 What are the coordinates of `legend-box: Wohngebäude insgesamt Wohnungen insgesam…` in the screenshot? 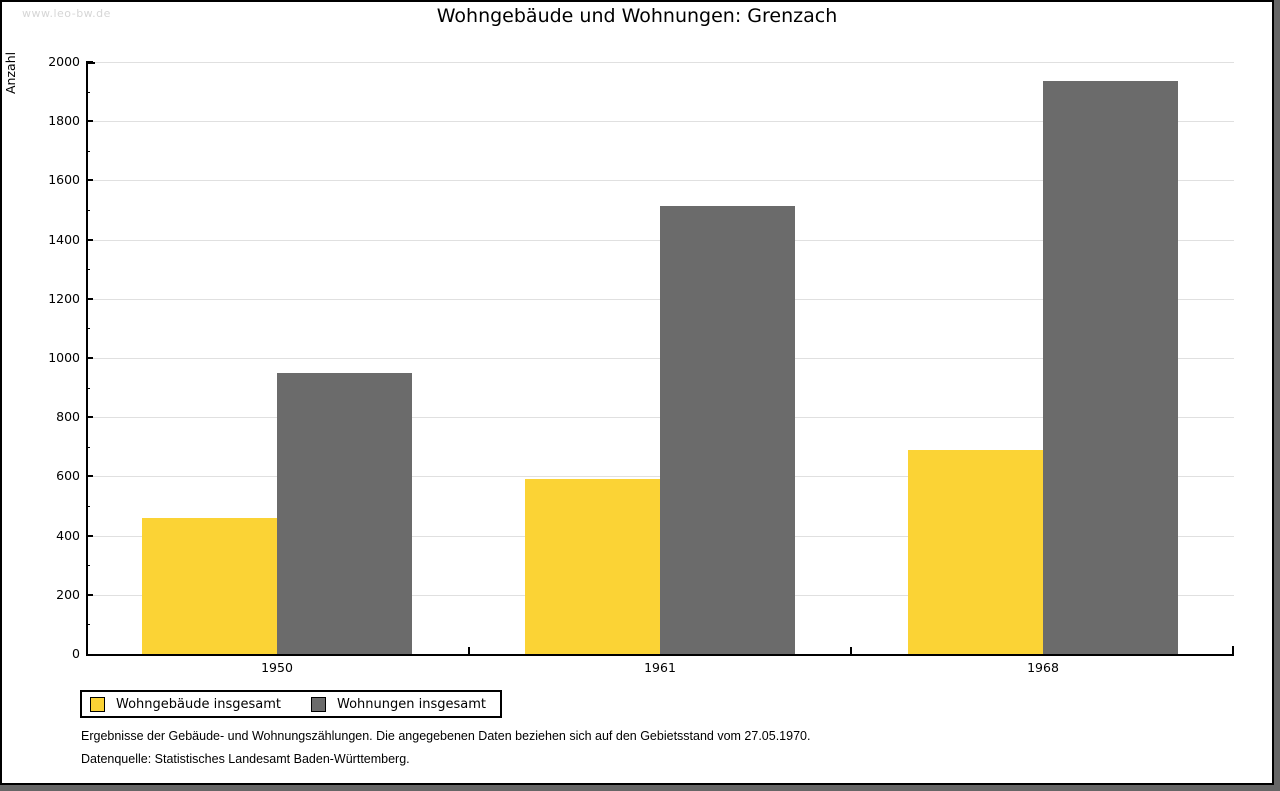 It's located at (291, 704).